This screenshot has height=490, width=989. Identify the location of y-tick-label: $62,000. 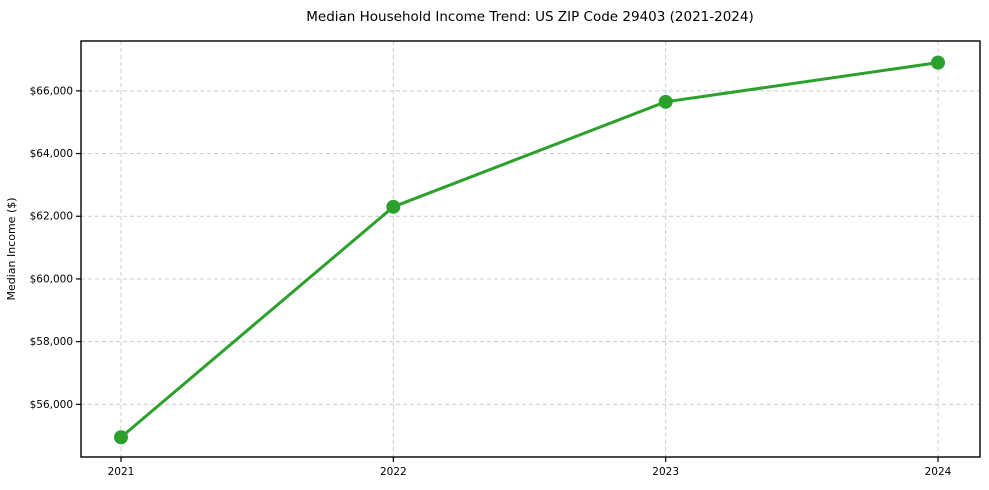
(51, 217).